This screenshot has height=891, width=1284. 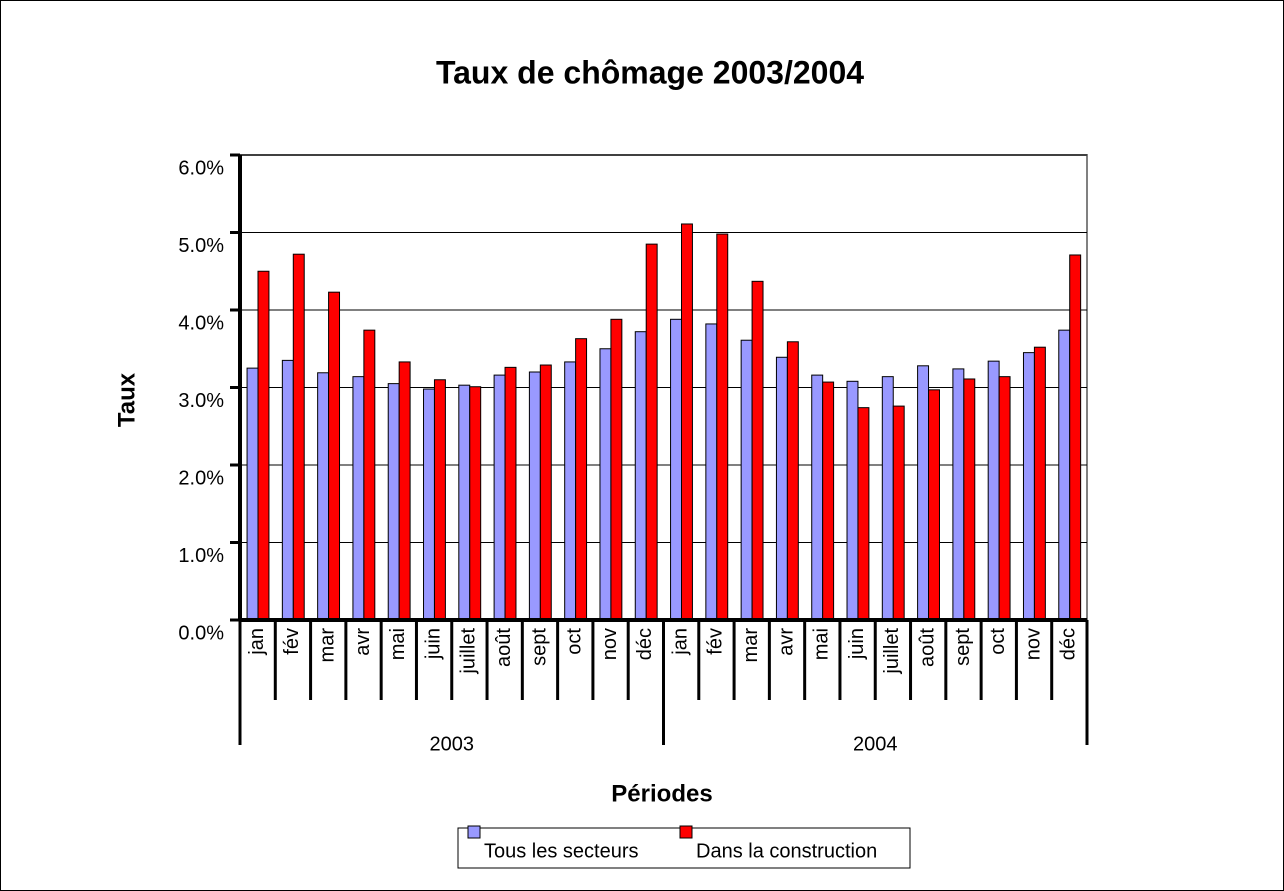 What do you see at coordinates (661, 793) in the screenshot?
I see `x-axis-title: Périodes` at bounding box center [661, 793].